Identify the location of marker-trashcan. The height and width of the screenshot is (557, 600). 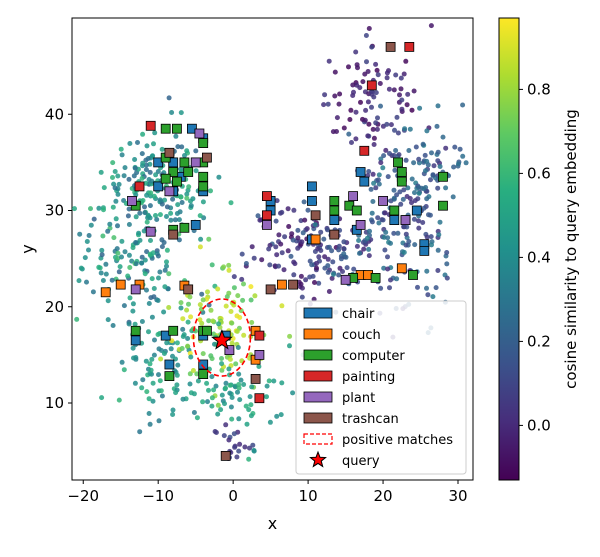
(315, 215).